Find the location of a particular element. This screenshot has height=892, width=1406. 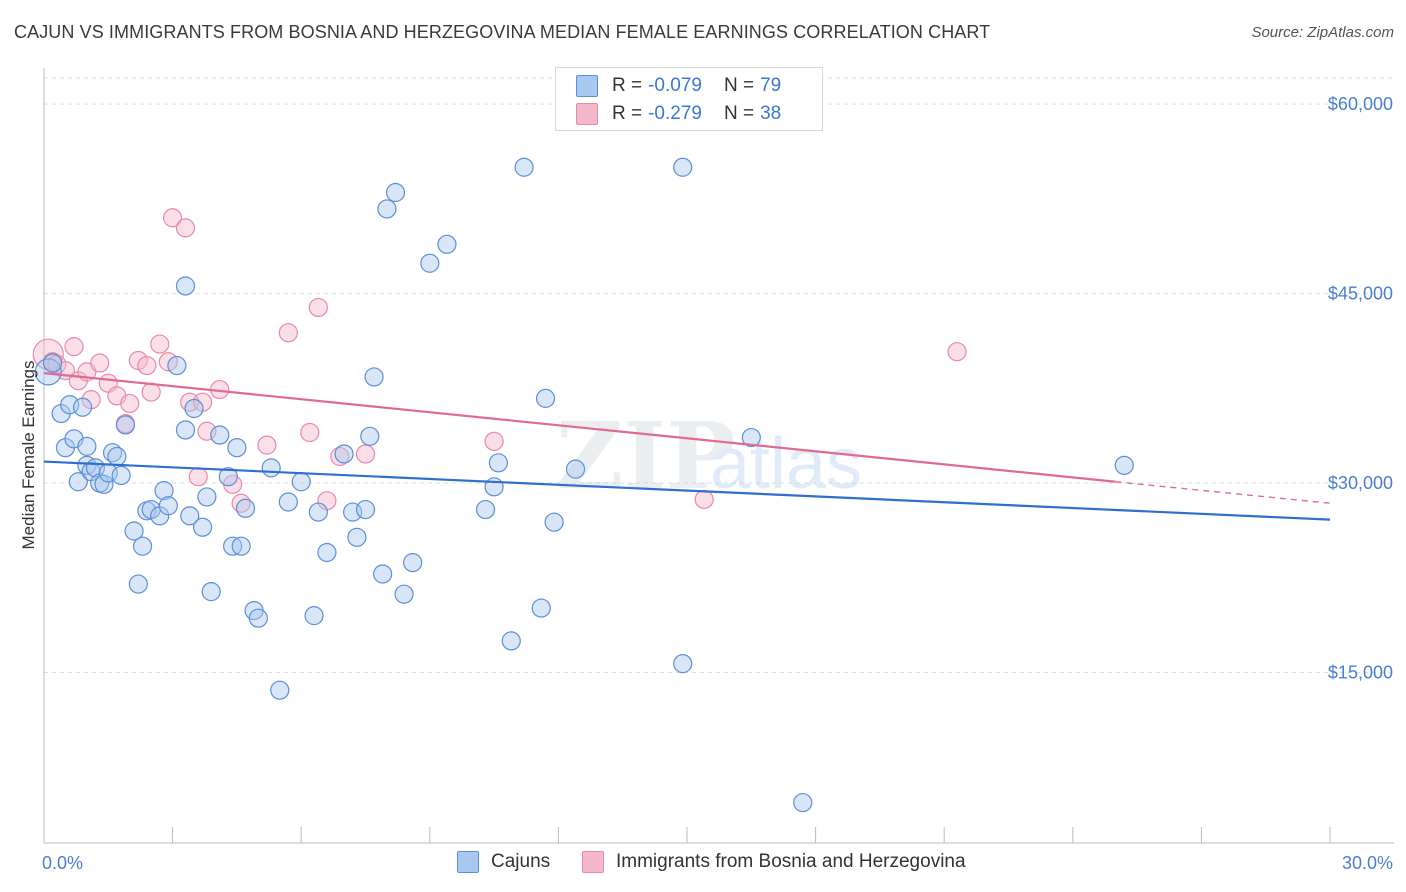

blue-trend-line is located at coordinates (687, 490).